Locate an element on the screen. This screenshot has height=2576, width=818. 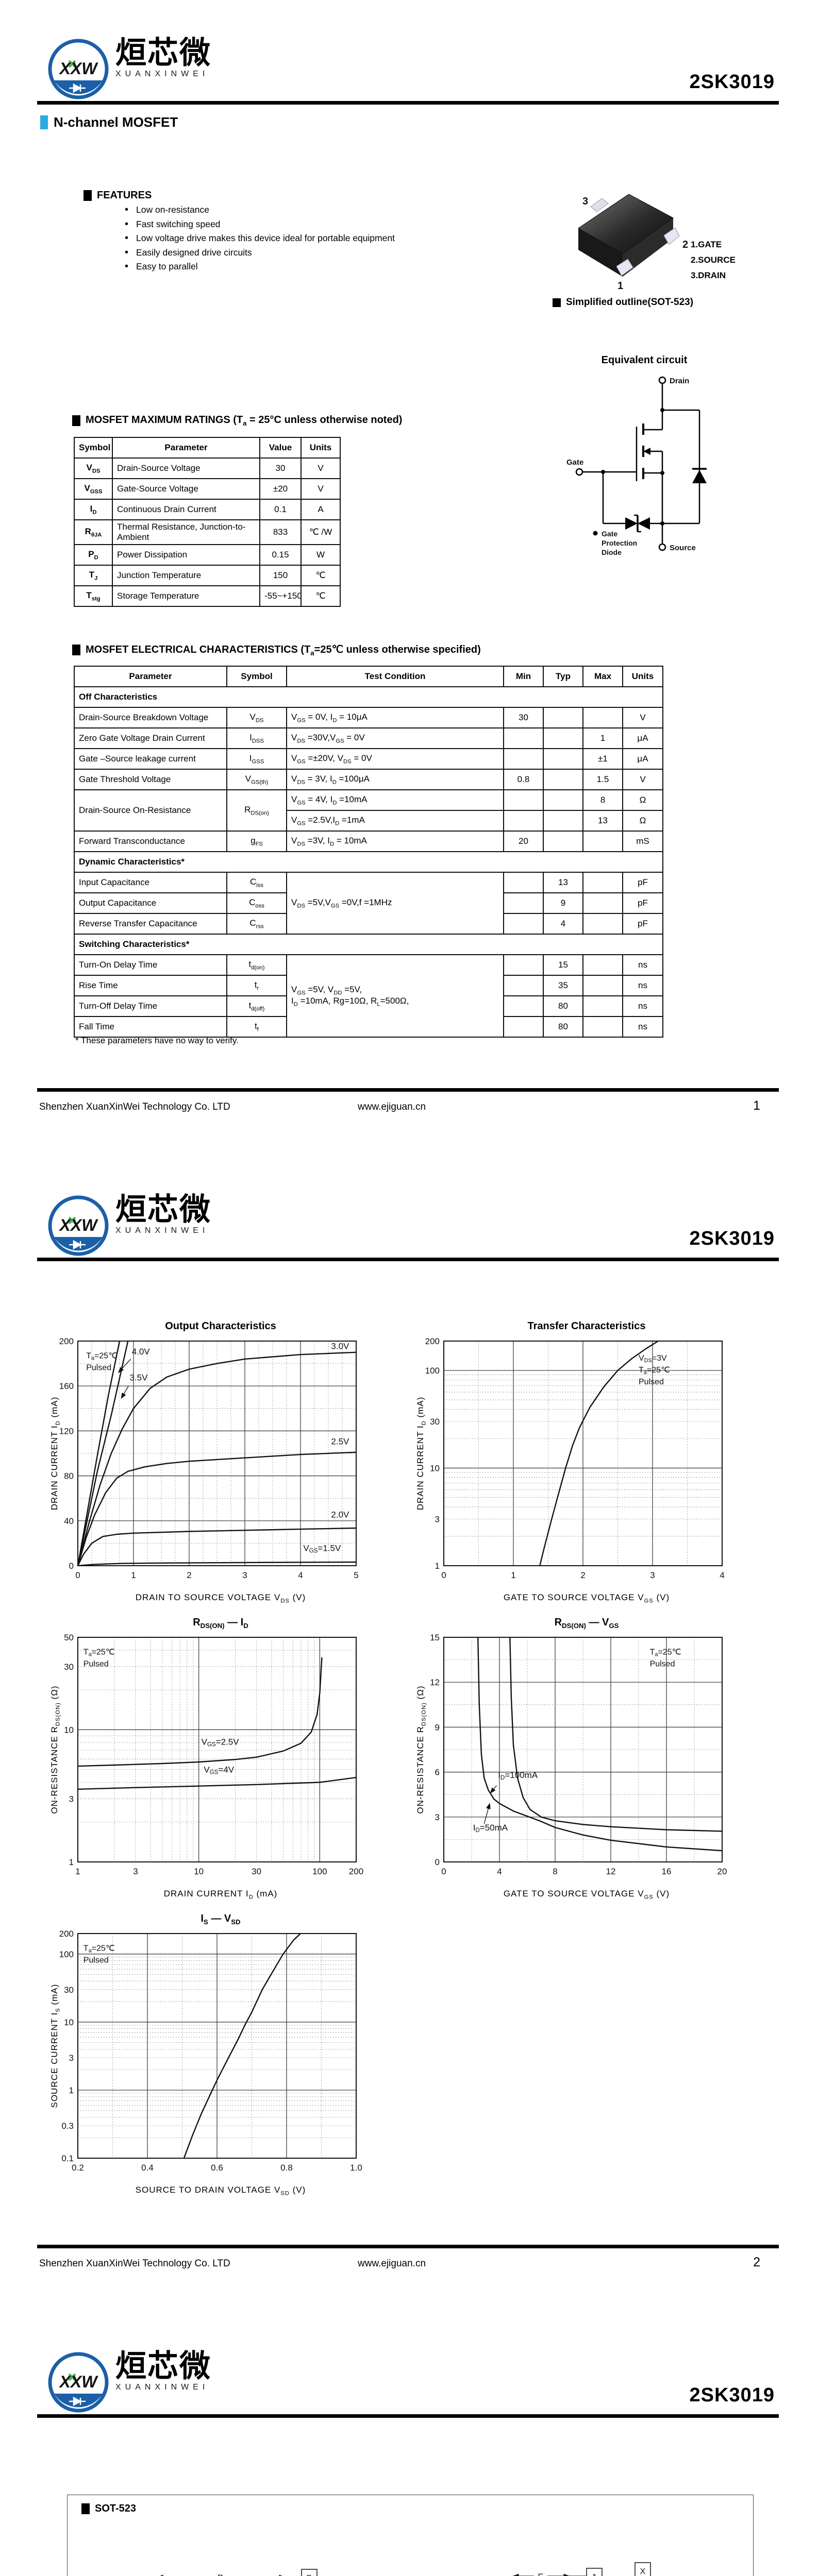
table-row: VDS Drain-Source Voltage 30 V is located at coordinates (207, 468).